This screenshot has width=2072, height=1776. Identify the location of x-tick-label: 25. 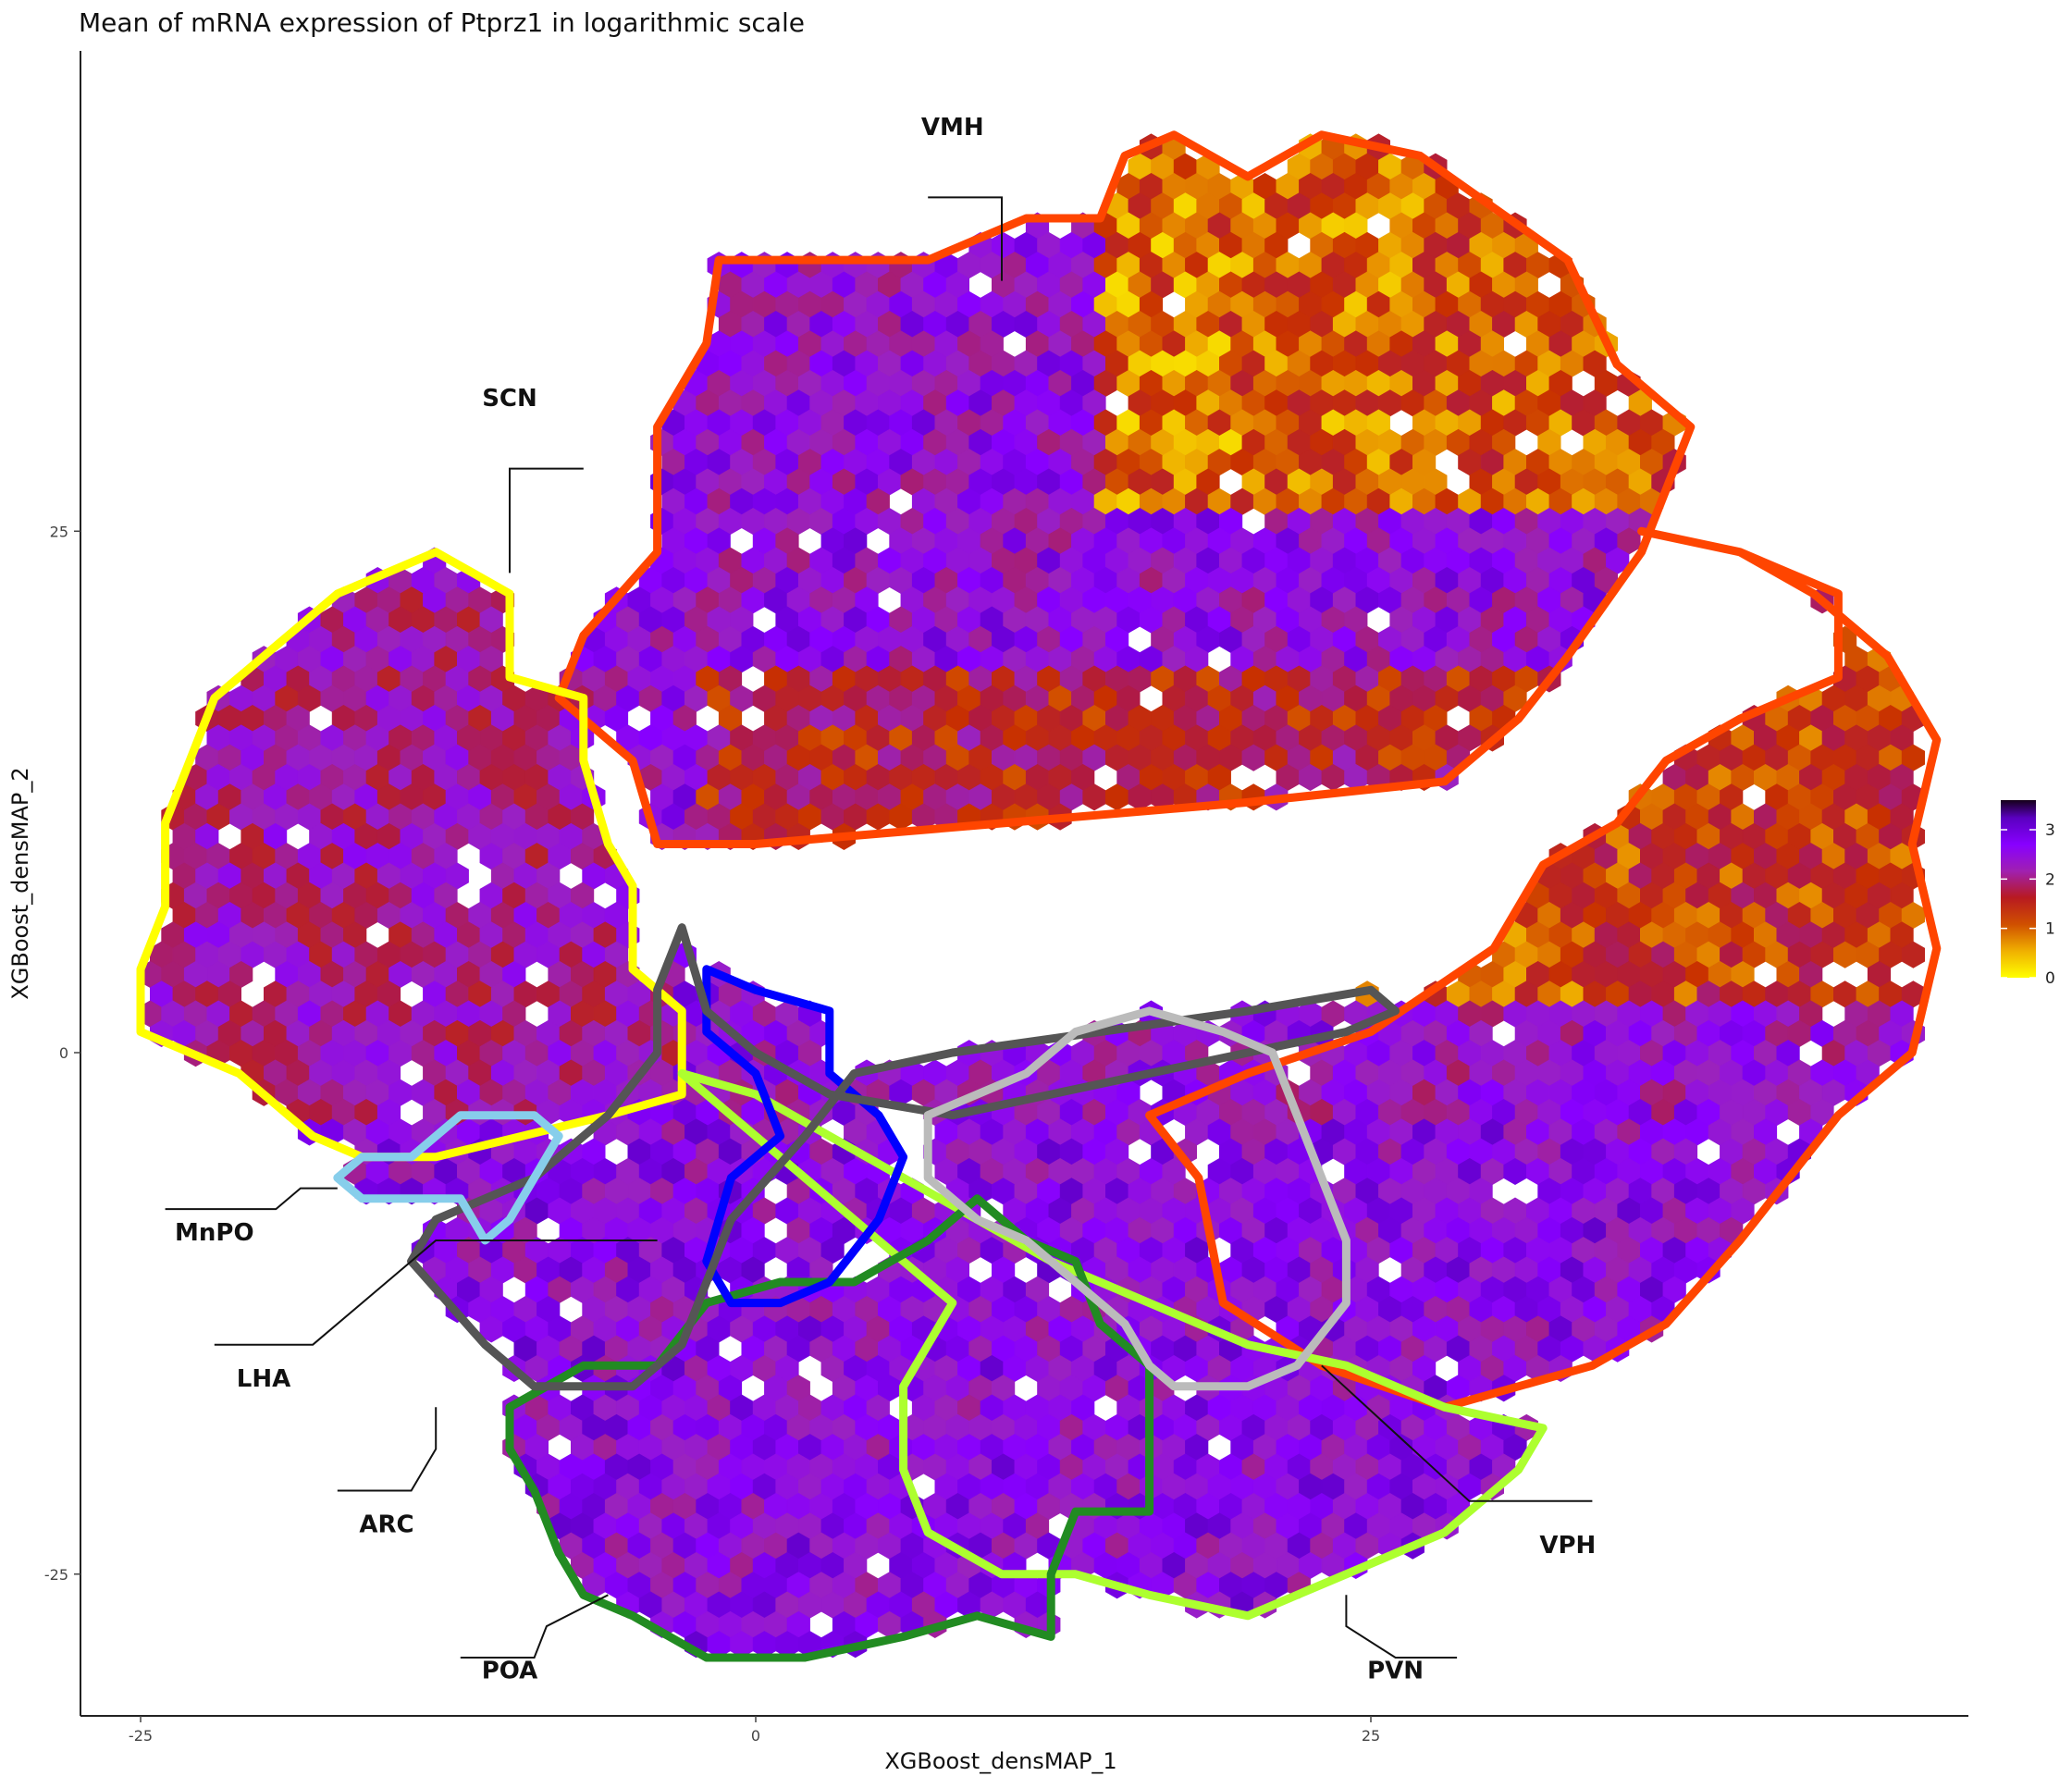
(1371, 1736).